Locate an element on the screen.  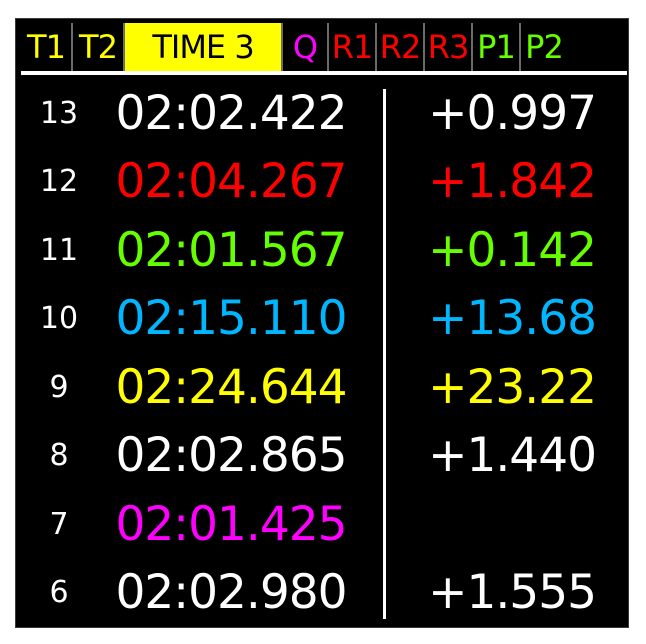
lap-number: 13 is located at coordinates (59, 113).